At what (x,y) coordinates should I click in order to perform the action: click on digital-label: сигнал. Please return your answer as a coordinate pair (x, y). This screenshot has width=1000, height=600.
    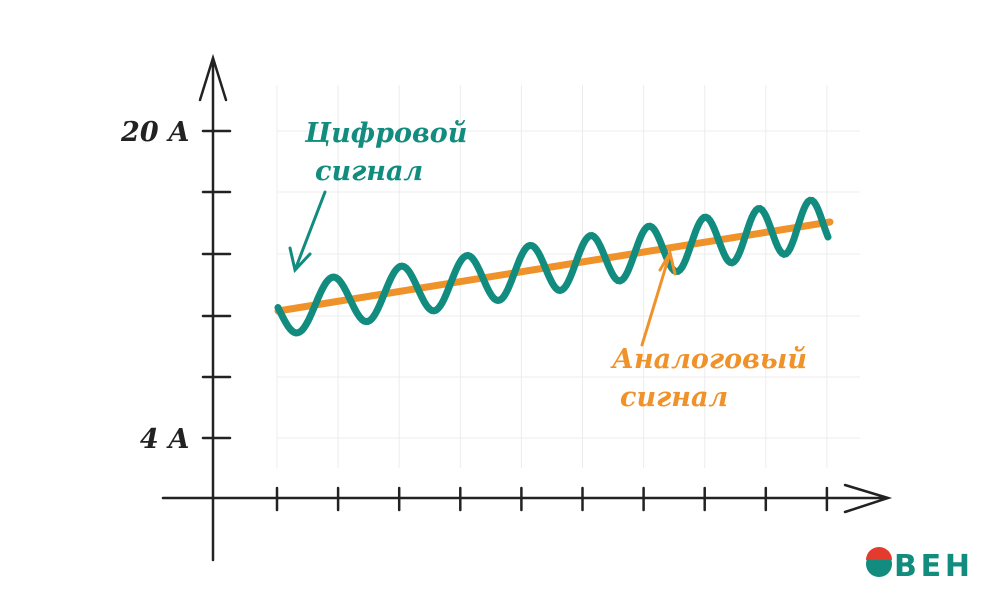
    Looking at the image, I should click on (369, 171).